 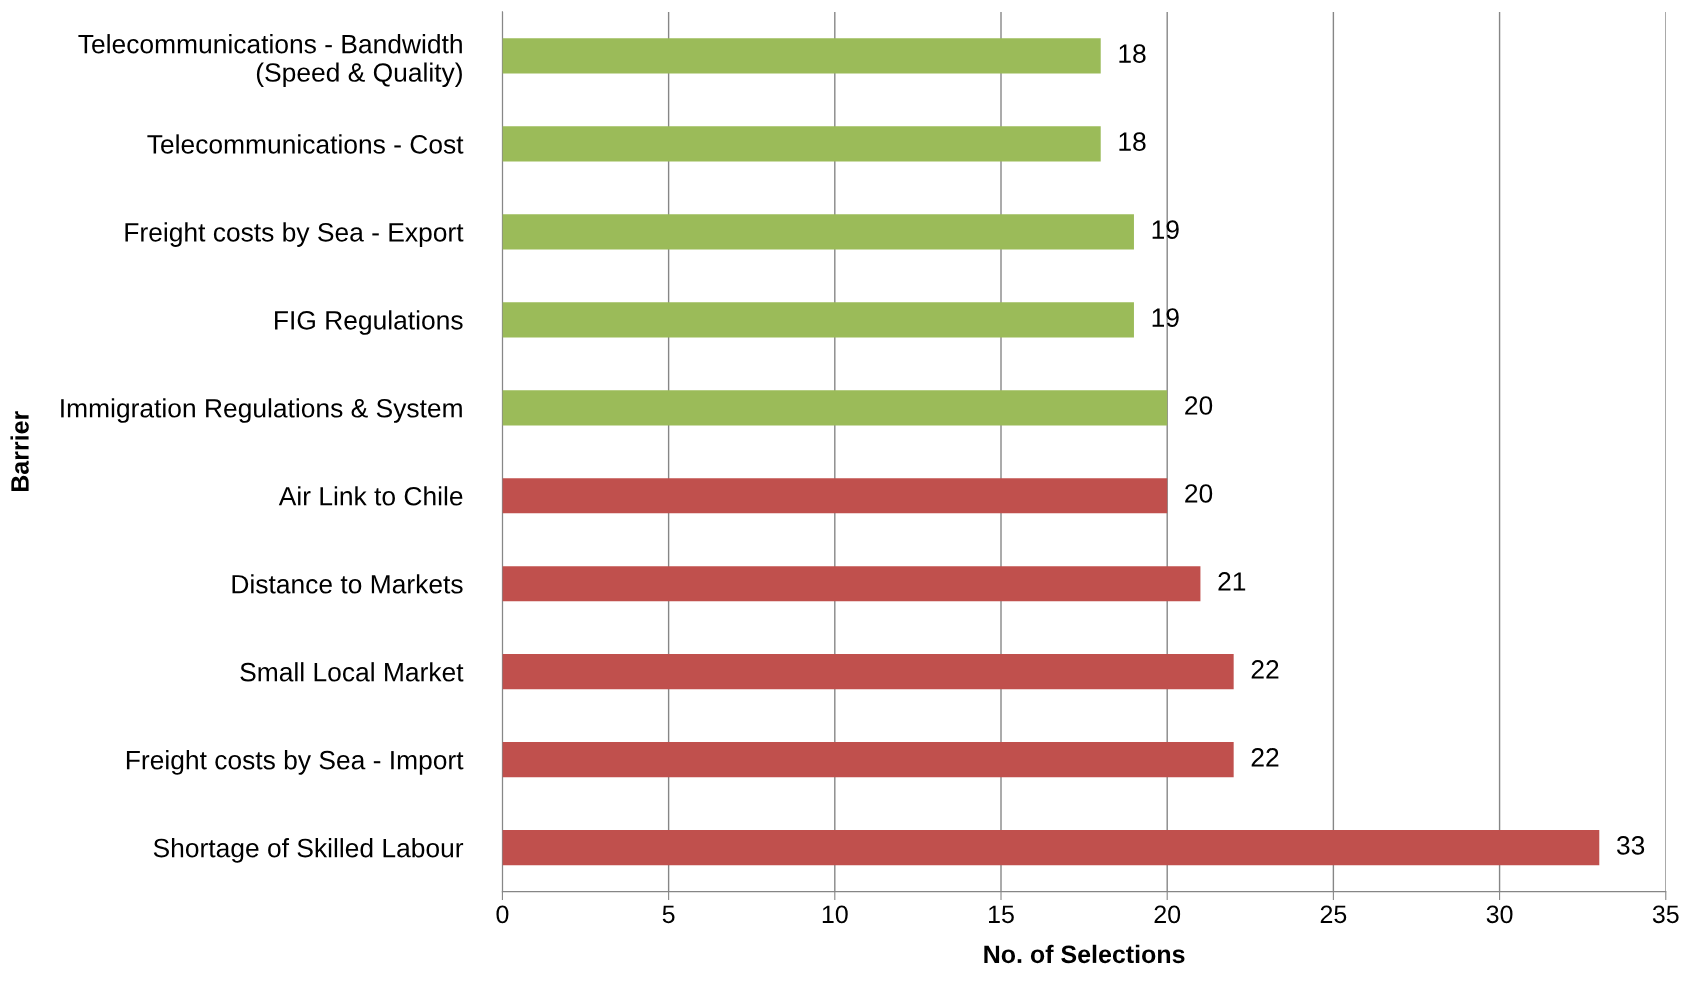 What do you see at coordinates (1001, 914) in the screenshot?
I see `x-tick-label: 15` at bounding box center [1001, 914].